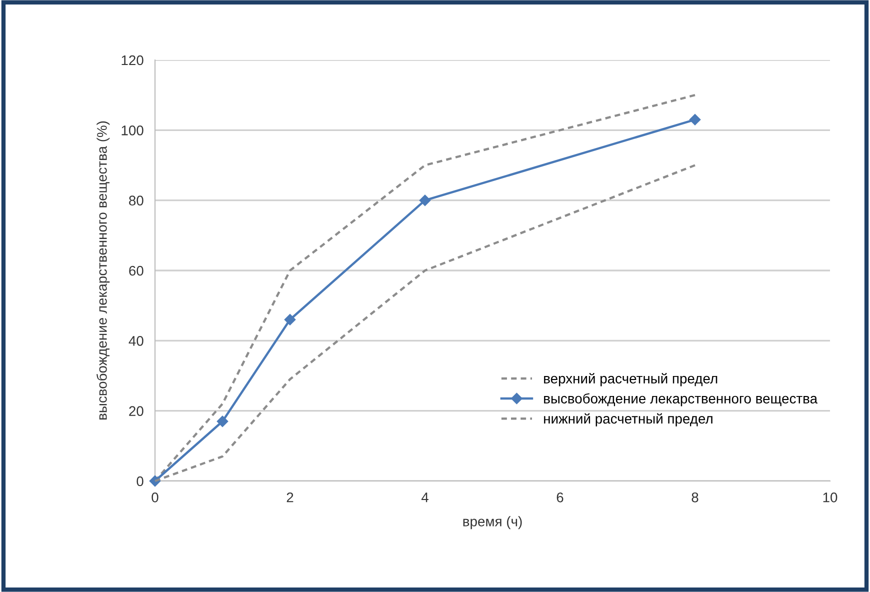 The height and width of the screenshot is (592, 870). Describe the element at coordinates (136, 411) in the screenshot. I see `y-tick-label: 20` at that location.